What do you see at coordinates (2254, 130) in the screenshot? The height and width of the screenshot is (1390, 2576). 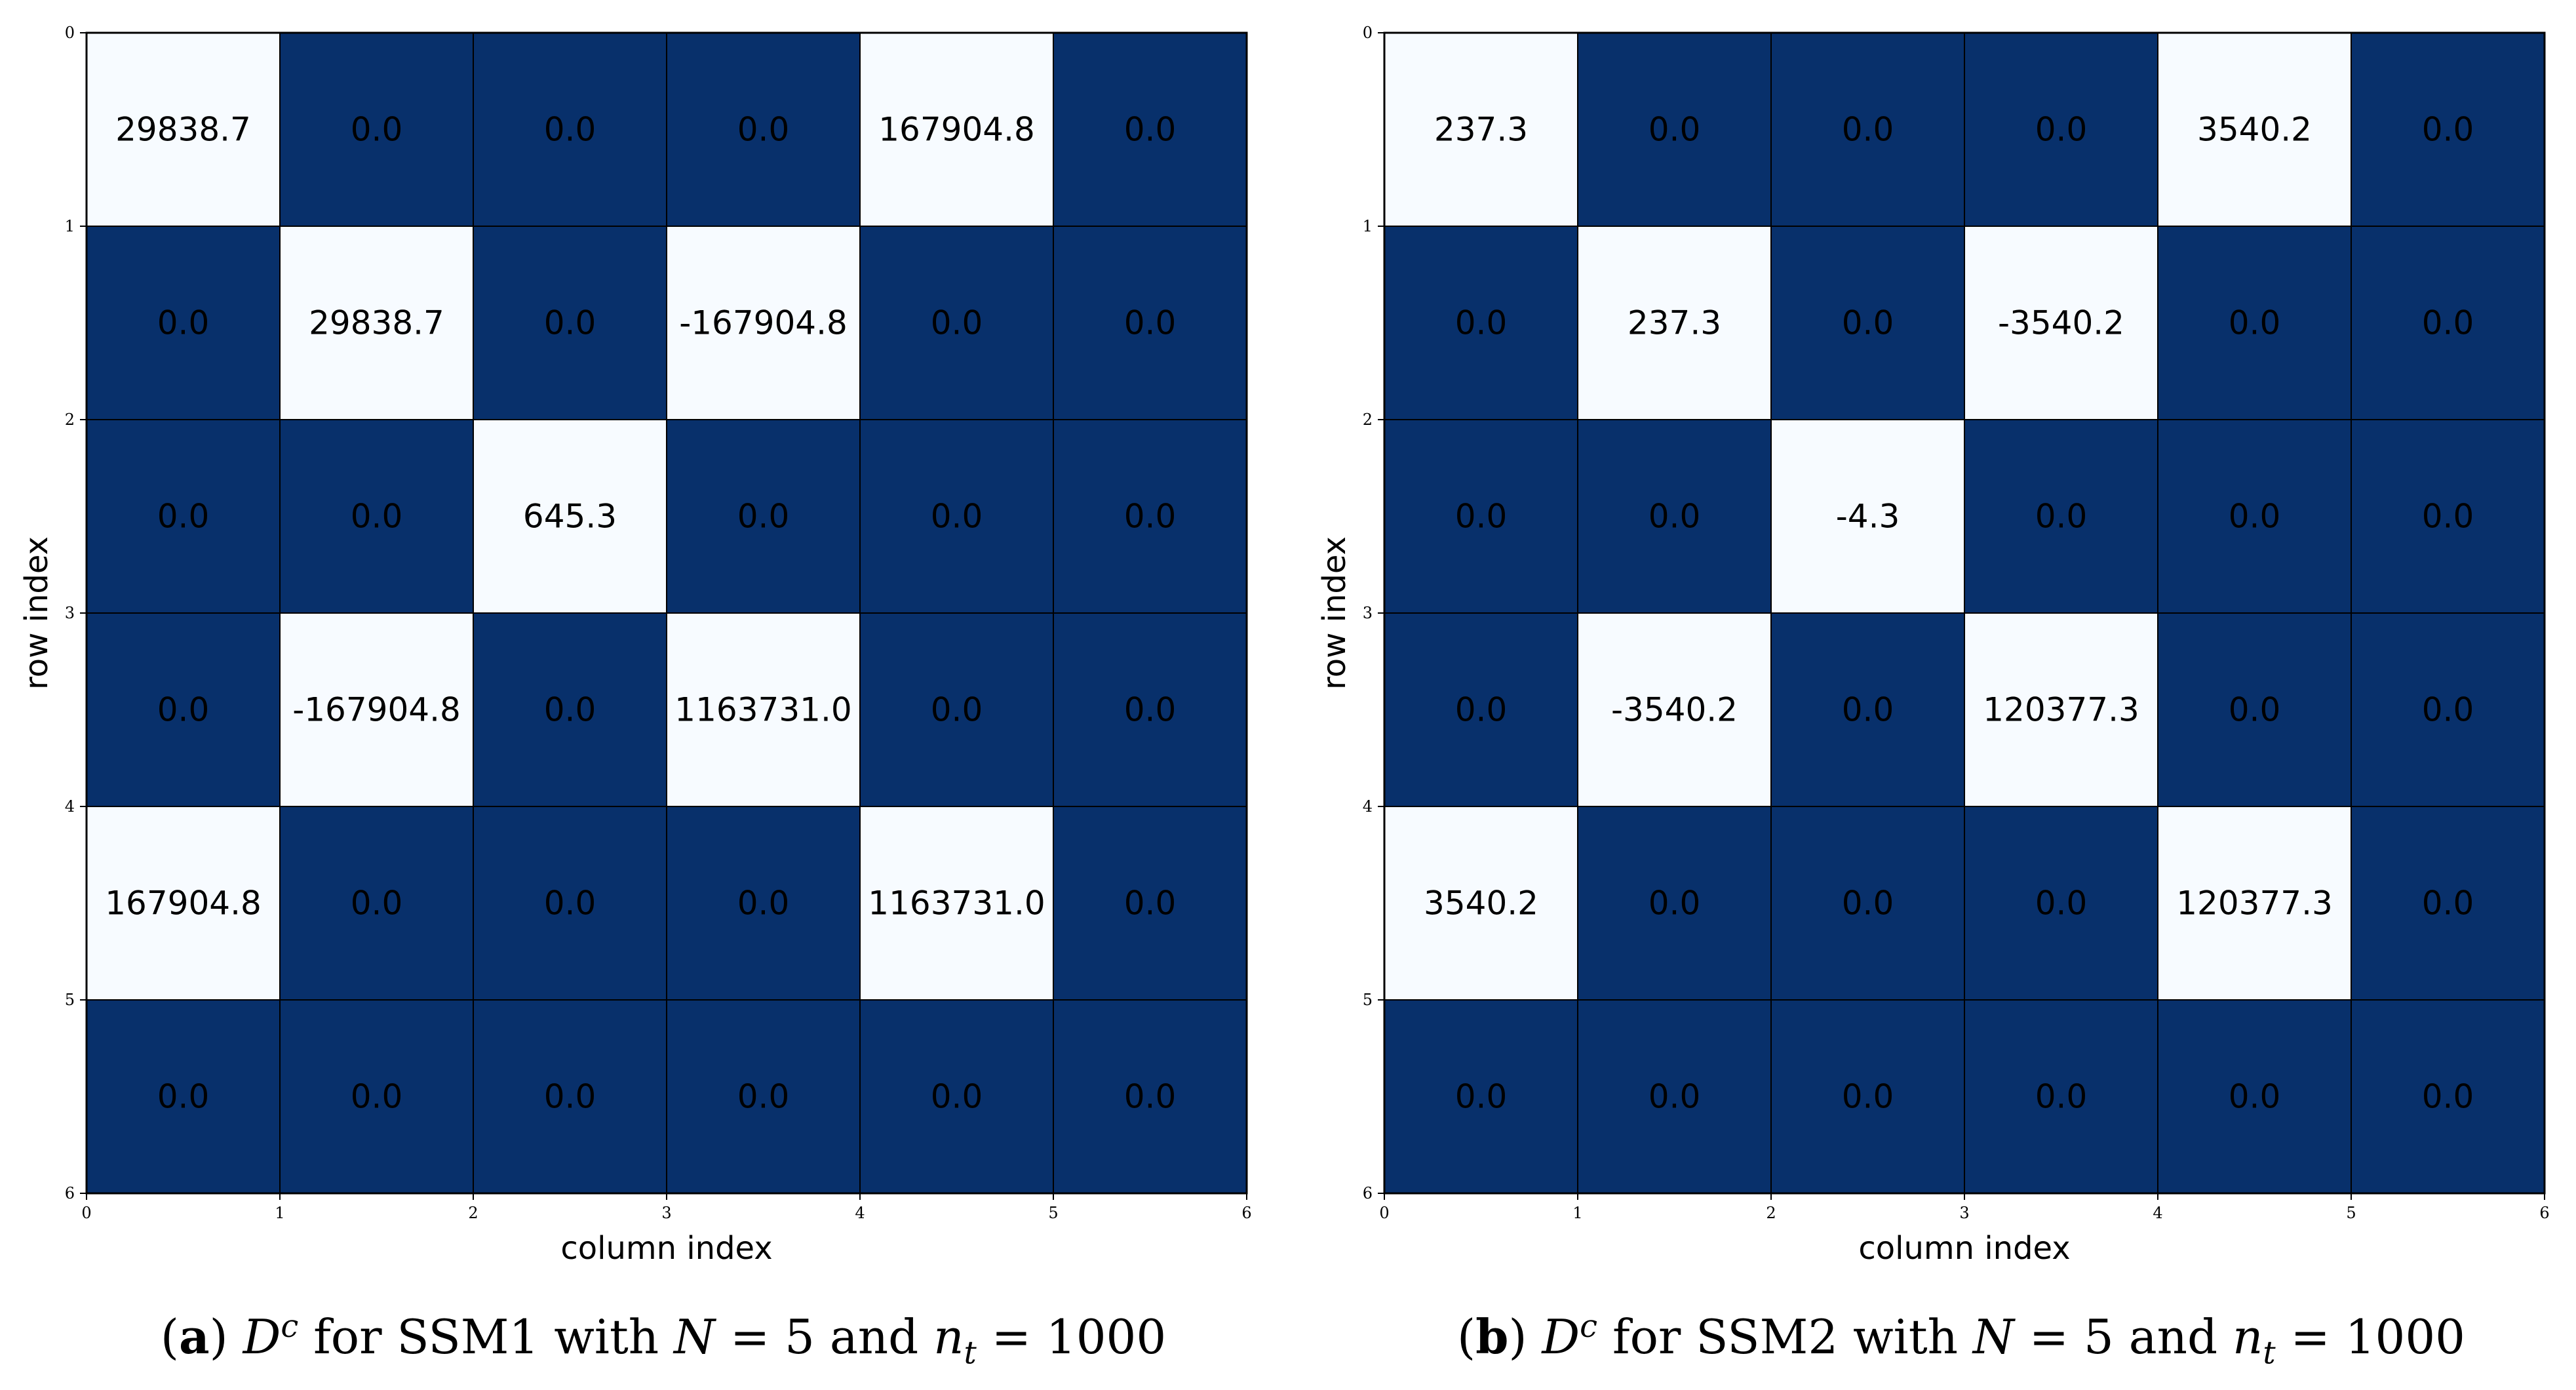 I see `heatmap-b-value-r0-c4: 3540.2` at bounding box center [2254, 130].